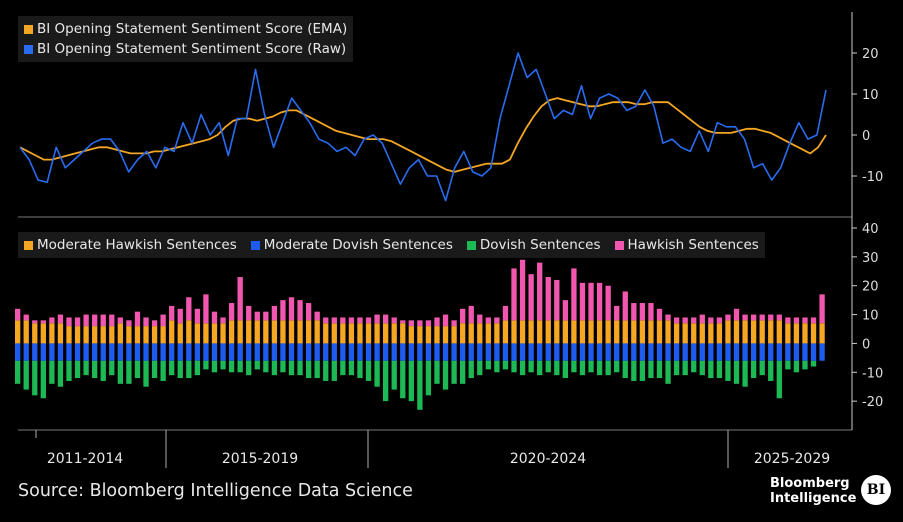 The image size is (903, 522). Describe the element at coordinates (130, 245) in the screenshot. I see `legend-mod-hawkish: Moderate Hawkish Sentences` at that location.